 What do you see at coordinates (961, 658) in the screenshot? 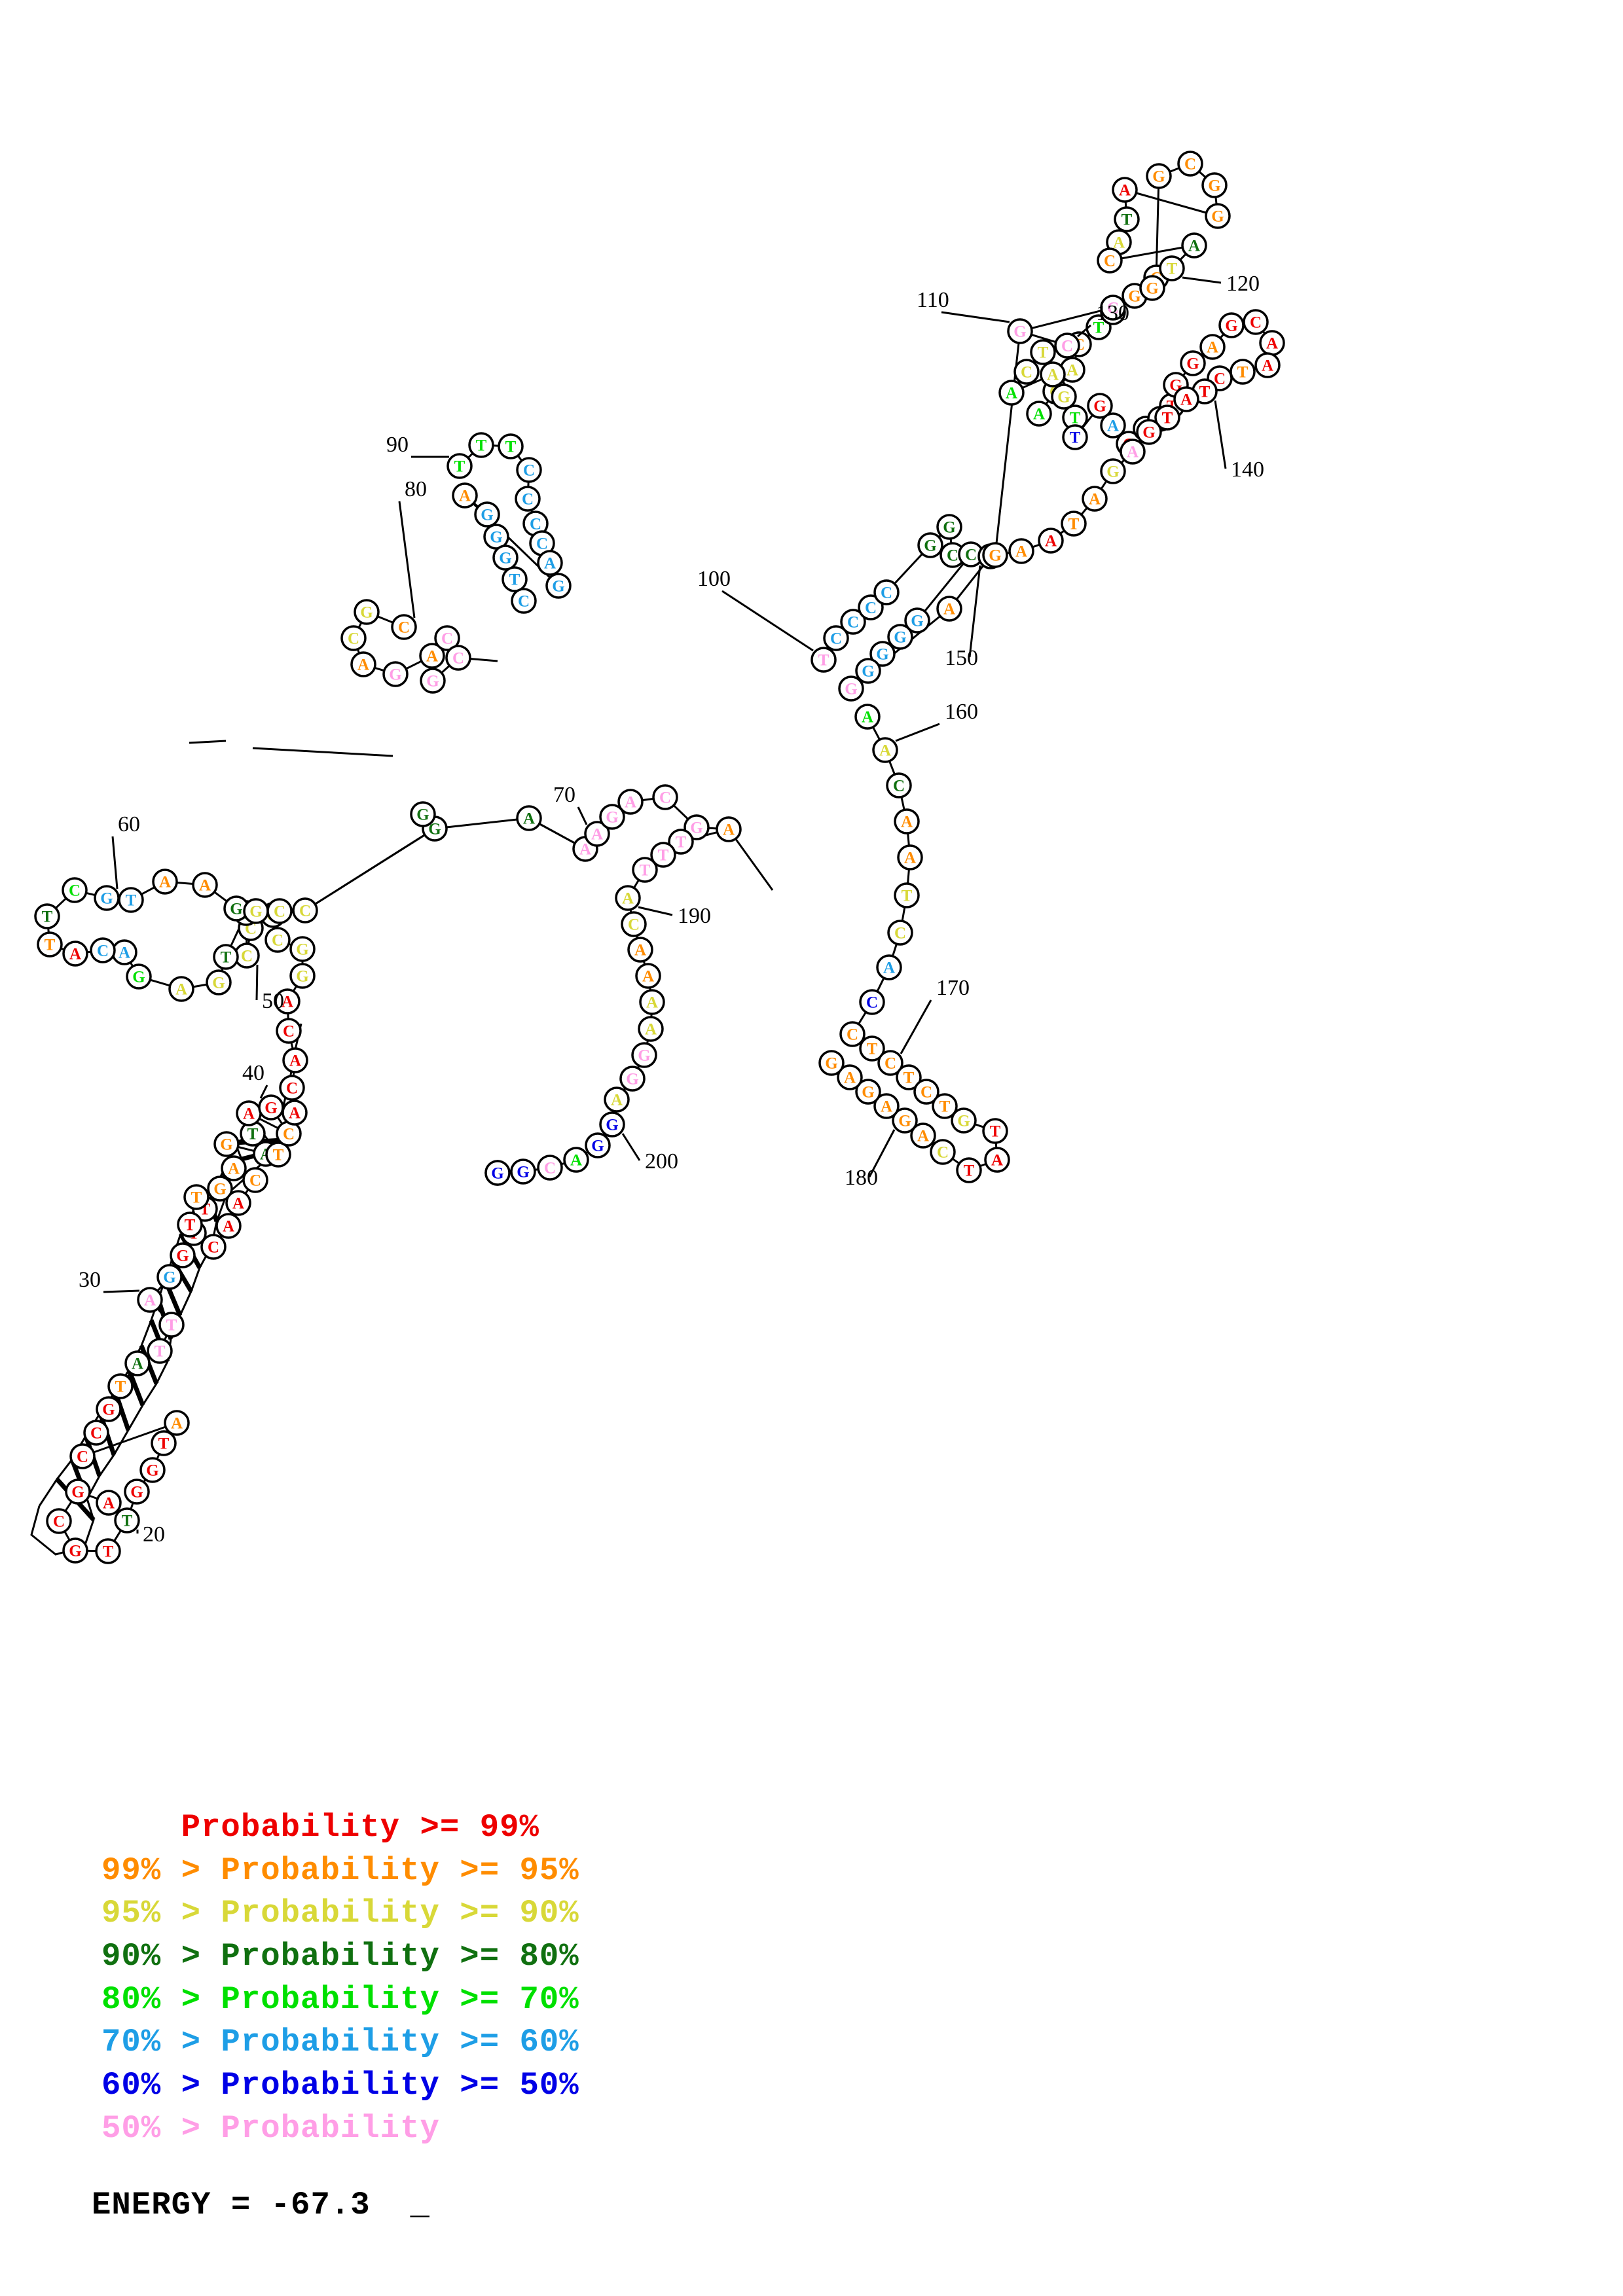
I see `position-label: 150` at bounding box center [961, 658].